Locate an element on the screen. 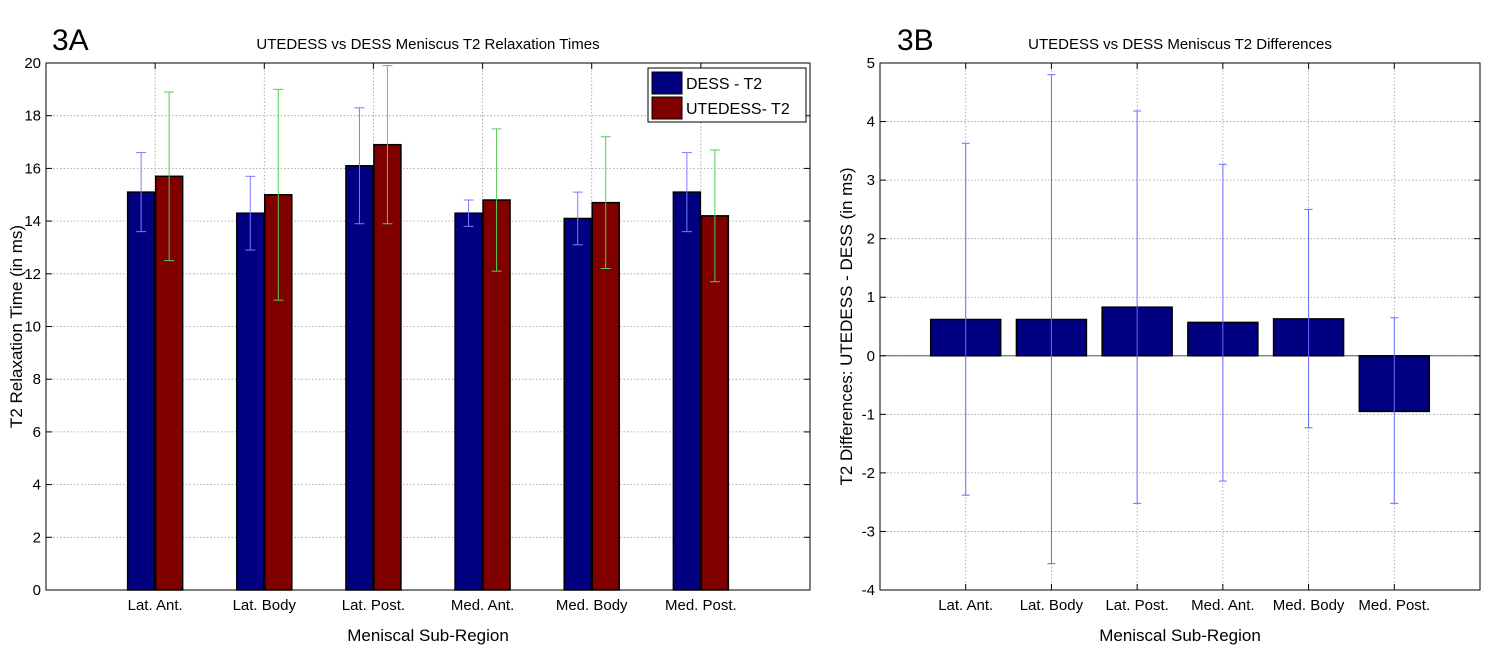 The image size is (1500, 663). y-tick-label: -3 is located at coordinates (868, 531).